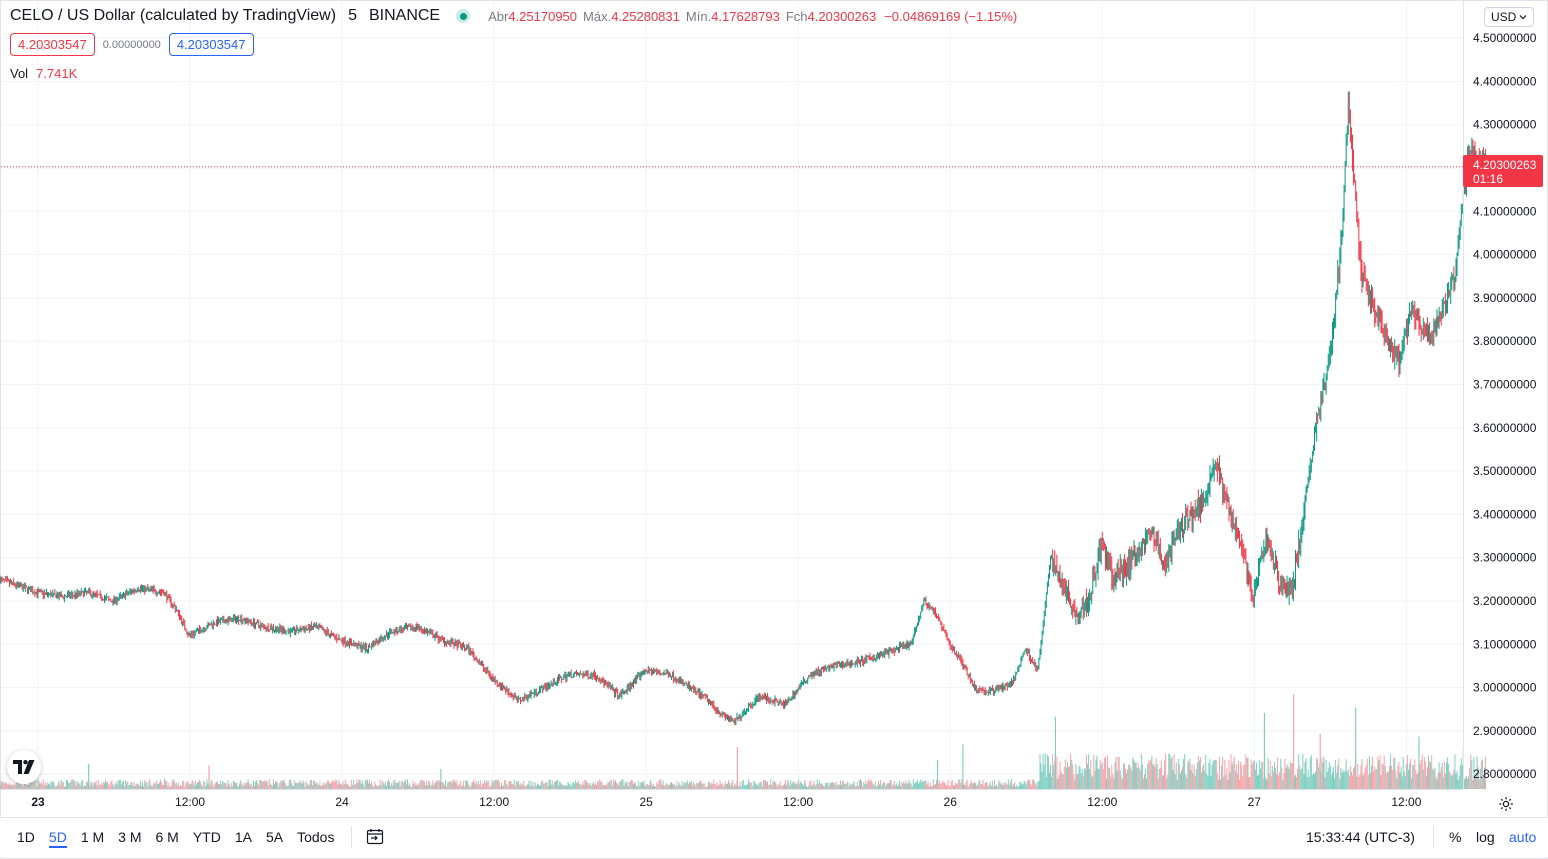  What do you see at coordinates (1360, 837) in the screenshot?
I see `clock-timezone: 15:33:44 (UTC-3)` at bounding box center [1360, 837].